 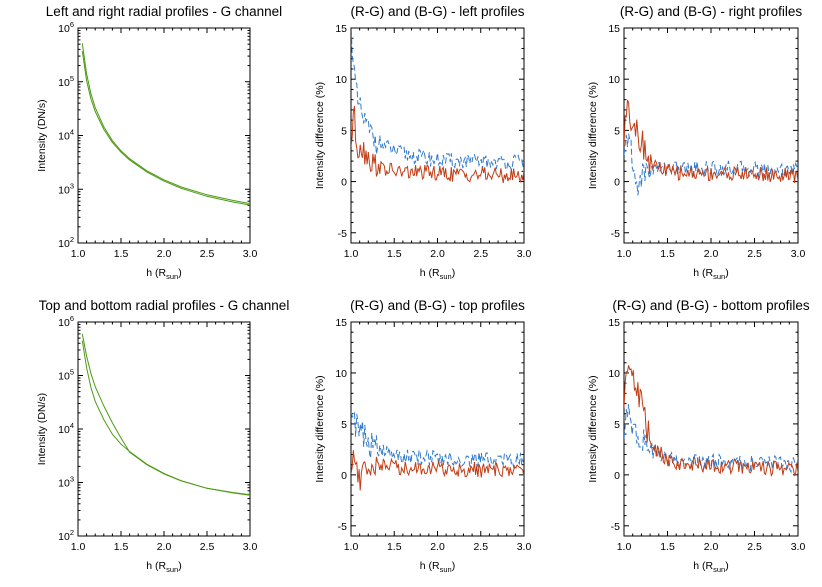 What do you see at coordinates (163, 567) in the screenshot?
I see `chart-4-xlabel: h (Rsun)` at bounding box center [163, 567].